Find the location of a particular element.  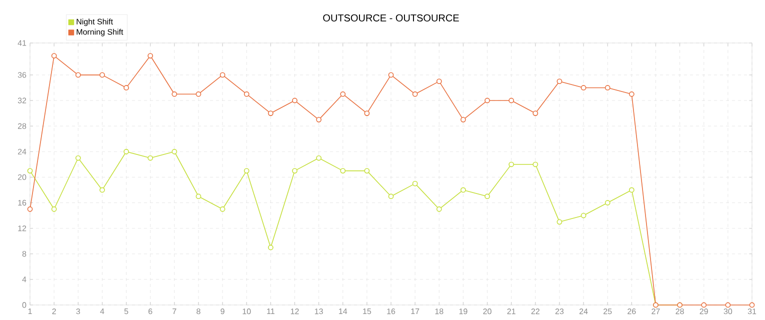

x-tick-label: 4 is located at coordinates (102, 311).